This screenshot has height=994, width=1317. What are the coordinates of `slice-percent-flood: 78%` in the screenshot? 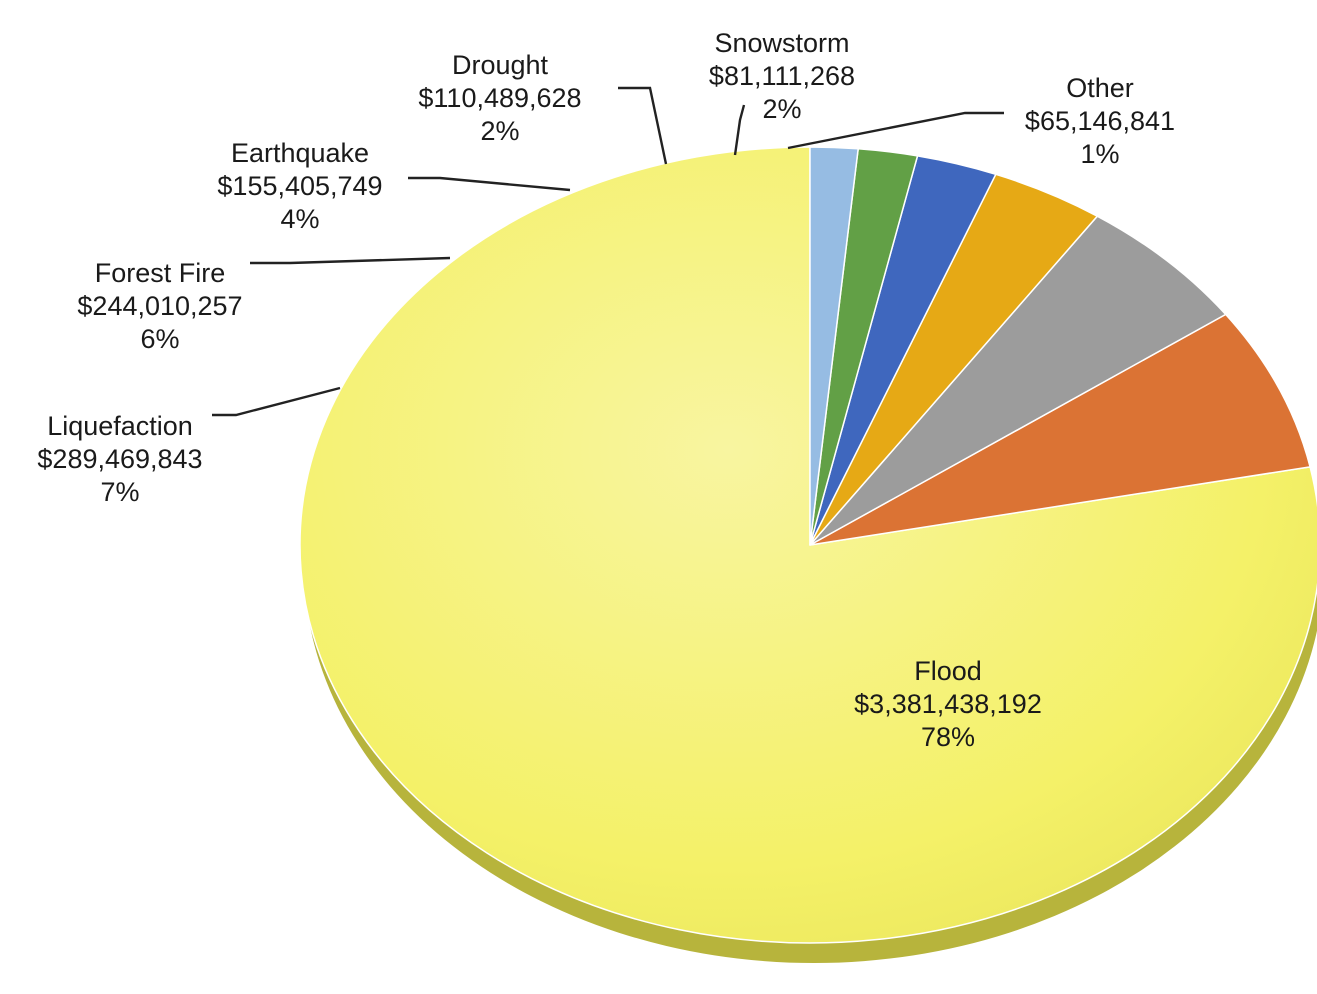 It's located at (948, 737).